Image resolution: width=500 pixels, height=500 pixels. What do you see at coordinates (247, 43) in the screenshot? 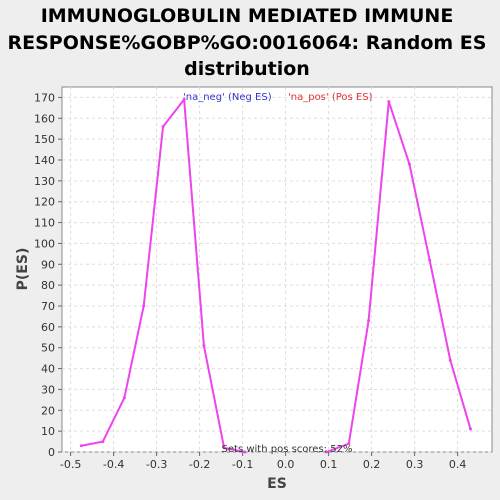
I see `chart-title-line-2: RESPONSE%GOBP%GO:0016064: Random ES` at bounding box center [247, 43].